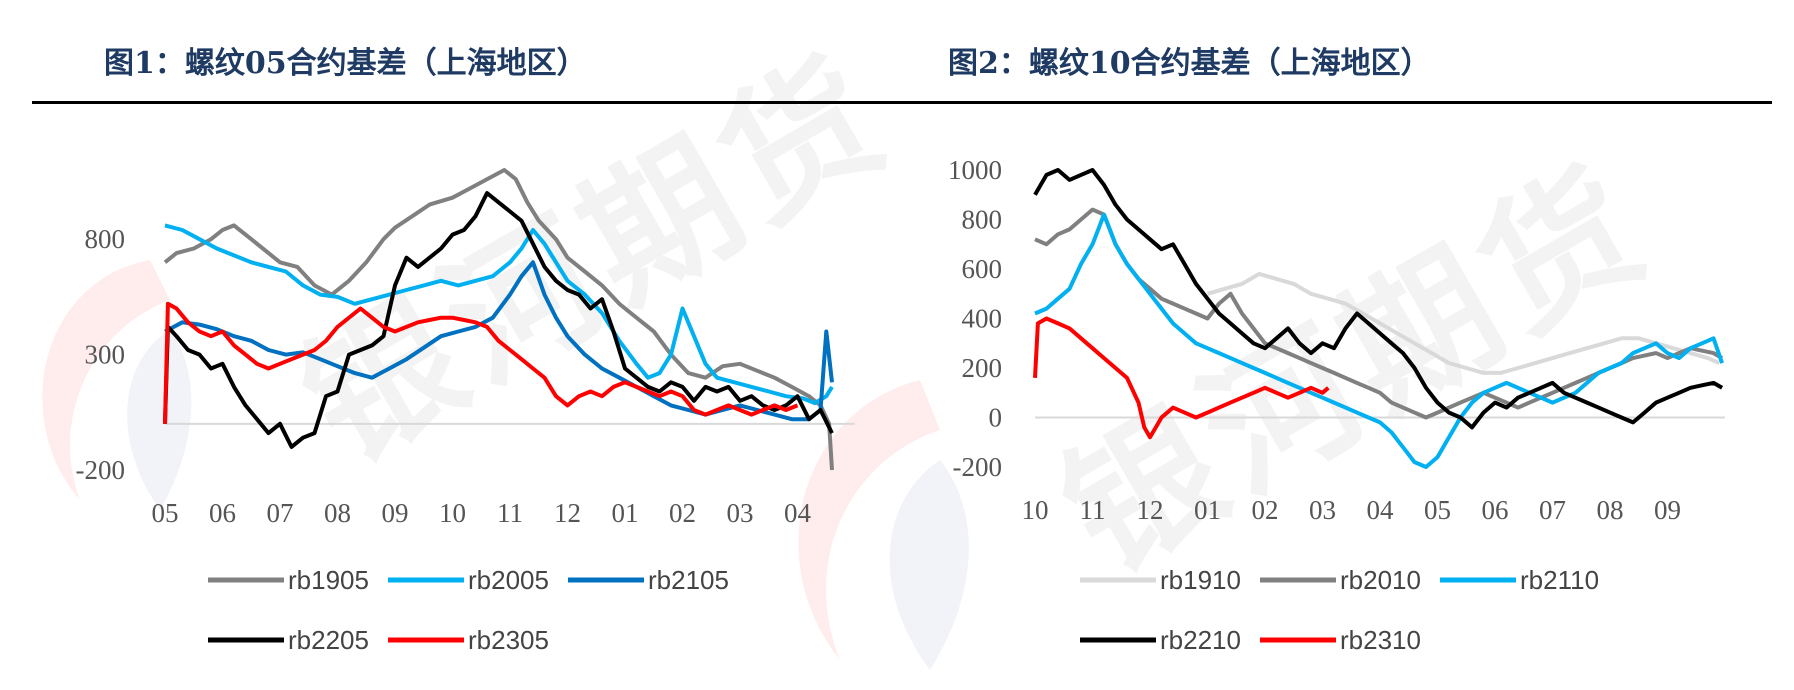 The height and width of the screenshot is (690, 1794). Describe the element at coordinates (452, 513) in the screenshot. I see `chart1-x-tick: 10` at that location.